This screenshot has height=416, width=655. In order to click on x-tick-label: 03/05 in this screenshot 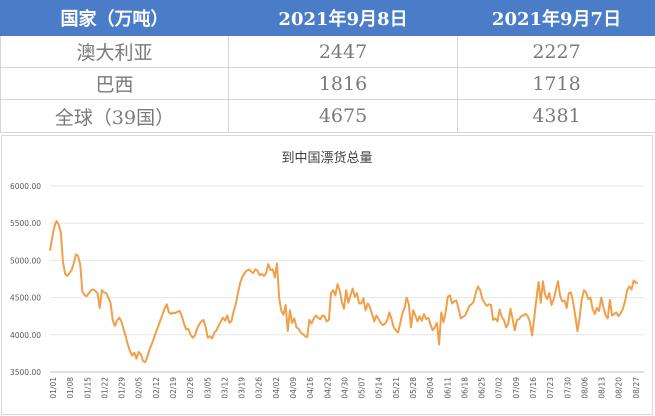, I will do `click(207, 388)`.